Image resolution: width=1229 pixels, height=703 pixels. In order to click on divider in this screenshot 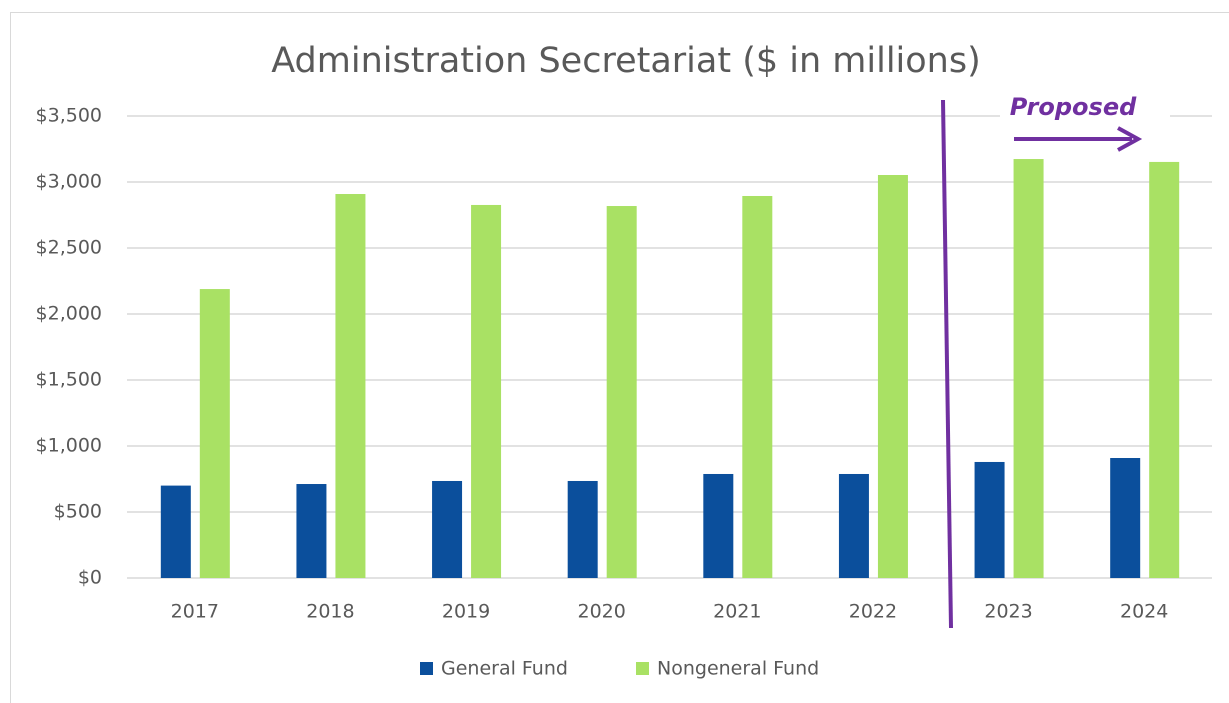, I will do `click(947, 364)`.